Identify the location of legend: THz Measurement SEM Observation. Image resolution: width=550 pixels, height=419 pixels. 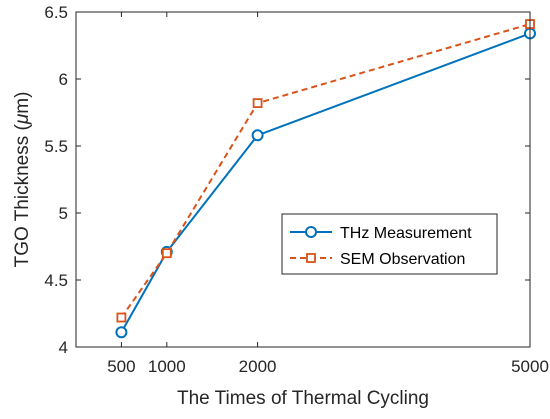
(389, 244).